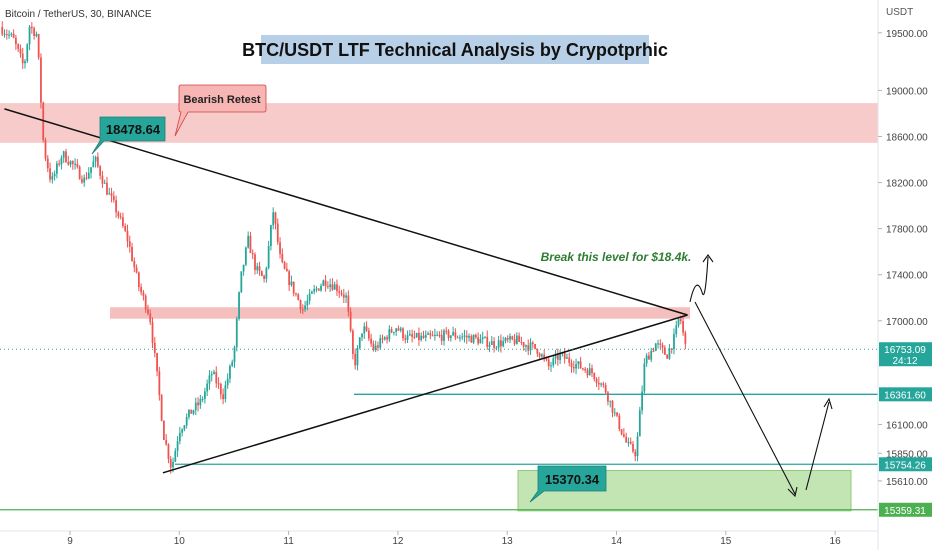 The height and width of the screenshot is (550, 932). Describe the element at coordinates (907, 230) in the screenshot. I see `price-tick-label: 17800.00` at that location.